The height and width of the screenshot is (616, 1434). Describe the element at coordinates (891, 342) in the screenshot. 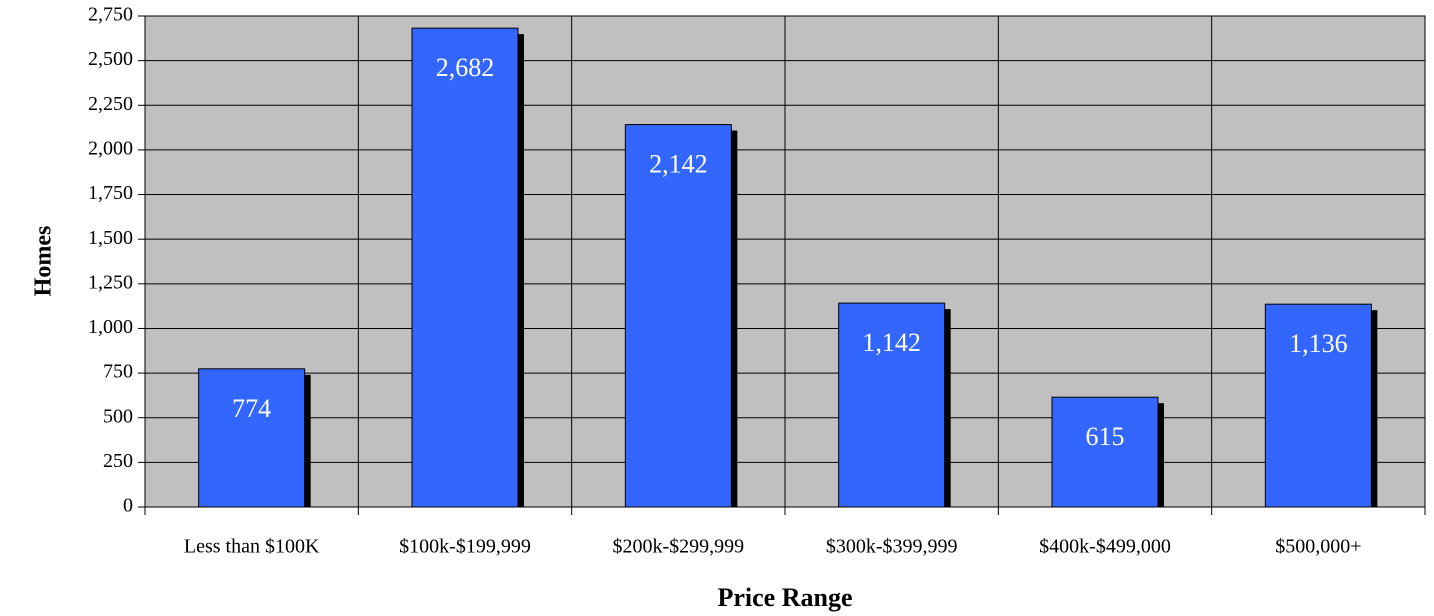

I see `value-label: 1,142` at that location.